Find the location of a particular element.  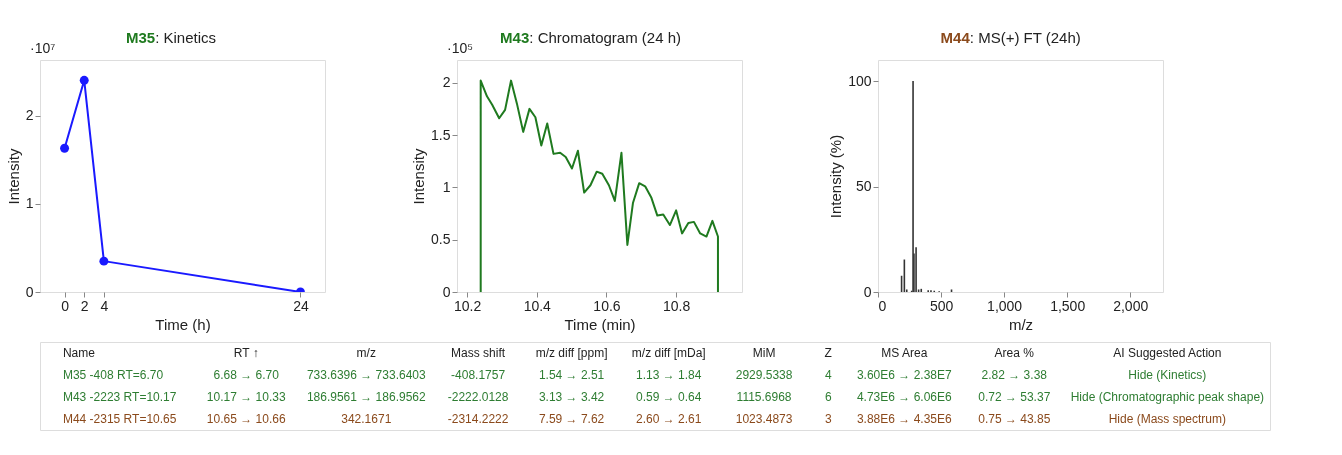

category-label: m/z diff [mDa] is located at coordinates (668, 353).